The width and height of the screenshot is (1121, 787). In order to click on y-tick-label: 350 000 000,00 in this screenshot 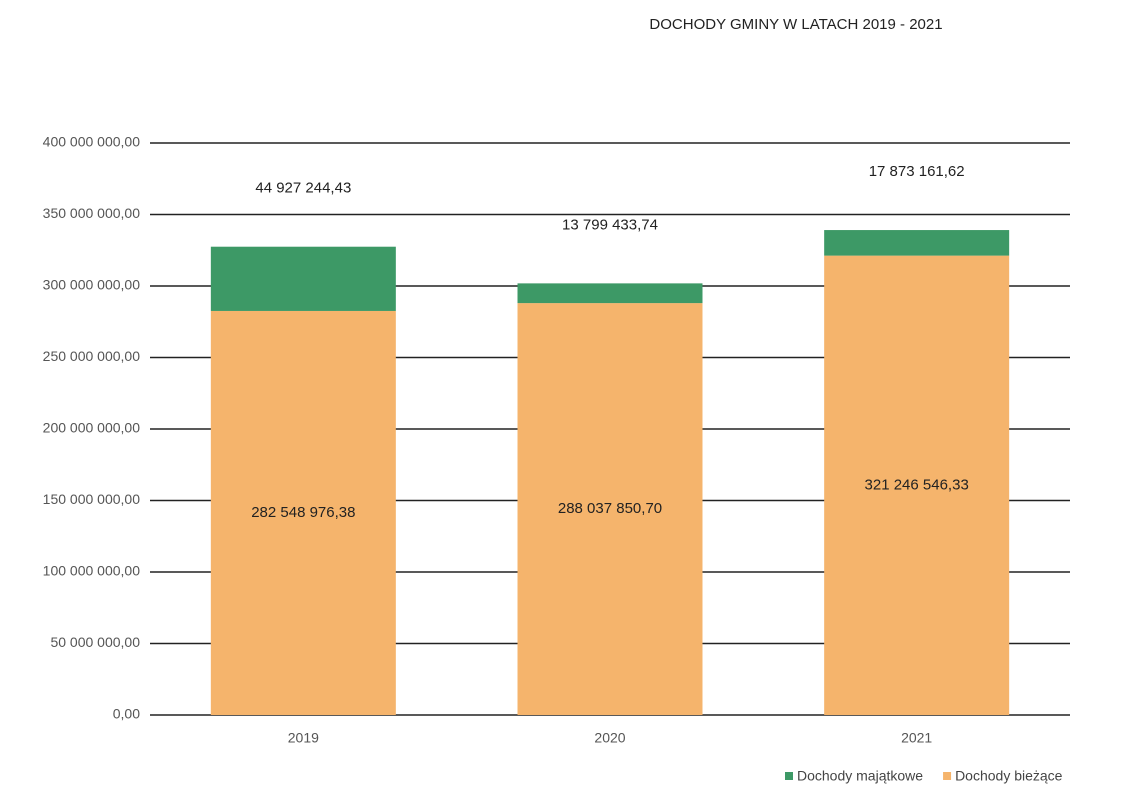, I will do `click(92, 213)`.